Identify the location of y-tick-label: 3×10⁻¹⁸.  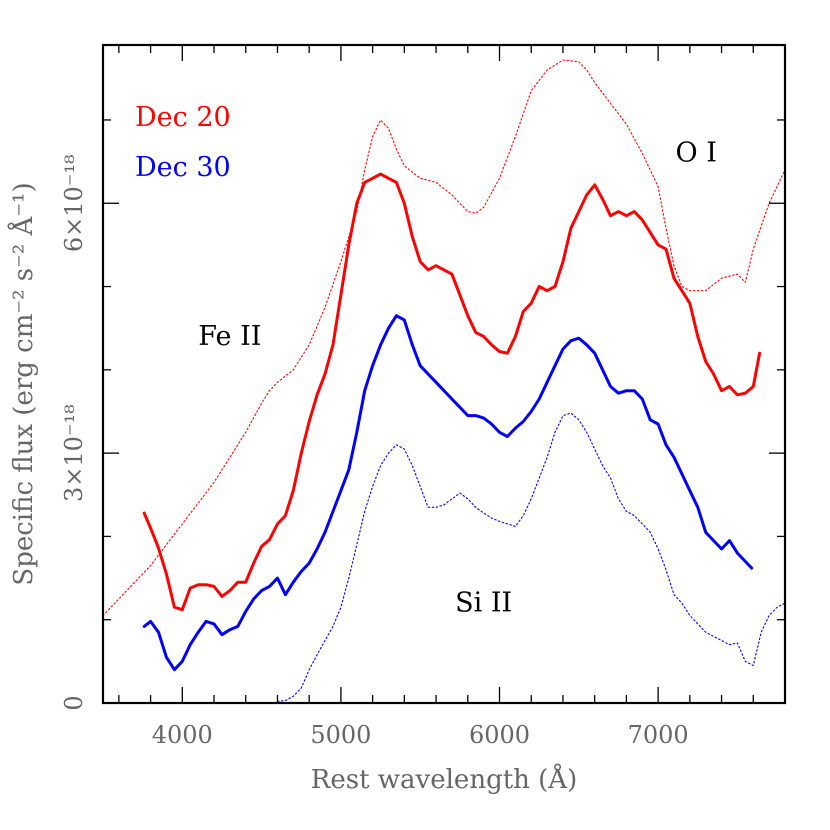
(74, 453).